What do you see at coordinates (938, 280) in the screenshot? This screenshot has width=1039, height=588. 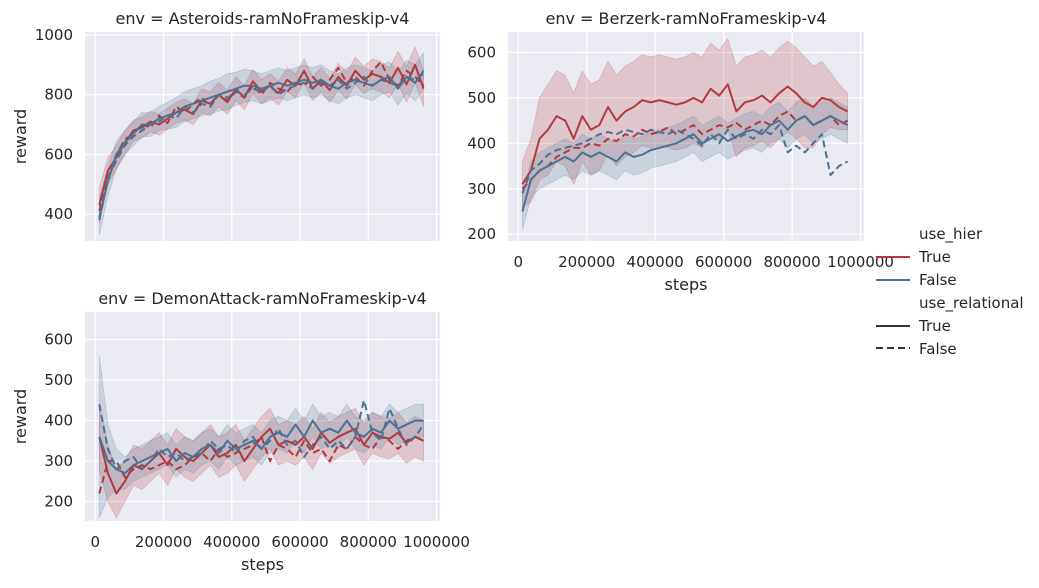 I see `legend-label-hier-false: False` at bounding box center [938, 280].